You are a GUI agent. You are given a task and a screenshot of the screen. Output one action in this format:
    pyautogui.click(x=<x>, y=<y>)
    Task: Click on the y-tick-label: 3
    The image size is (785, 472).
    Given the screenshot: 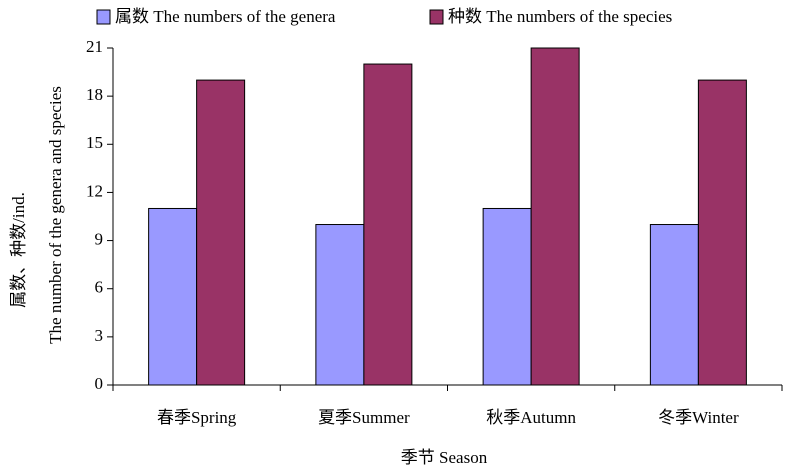 What is the action you would take?
    pyautogui.click(x=99, y=335)
    